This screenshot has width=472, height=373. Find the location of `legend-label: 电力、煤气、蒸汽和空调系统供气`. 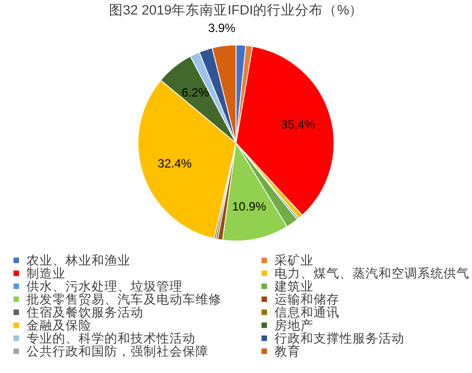

legend-label: 电力、煤气、蒸汽和空调系统供气 is located at coordinates (372, 273).